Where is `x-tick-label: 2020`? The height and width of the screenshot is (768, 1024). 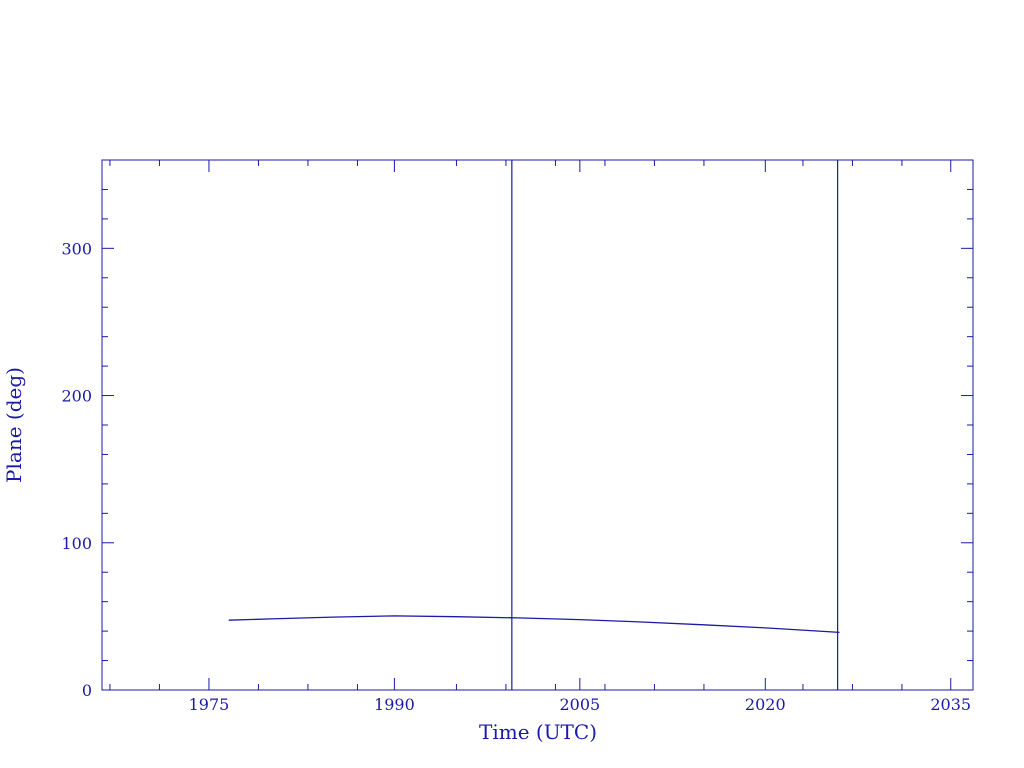 x-tick-label: 2020 is located at coordinates (765, 704).